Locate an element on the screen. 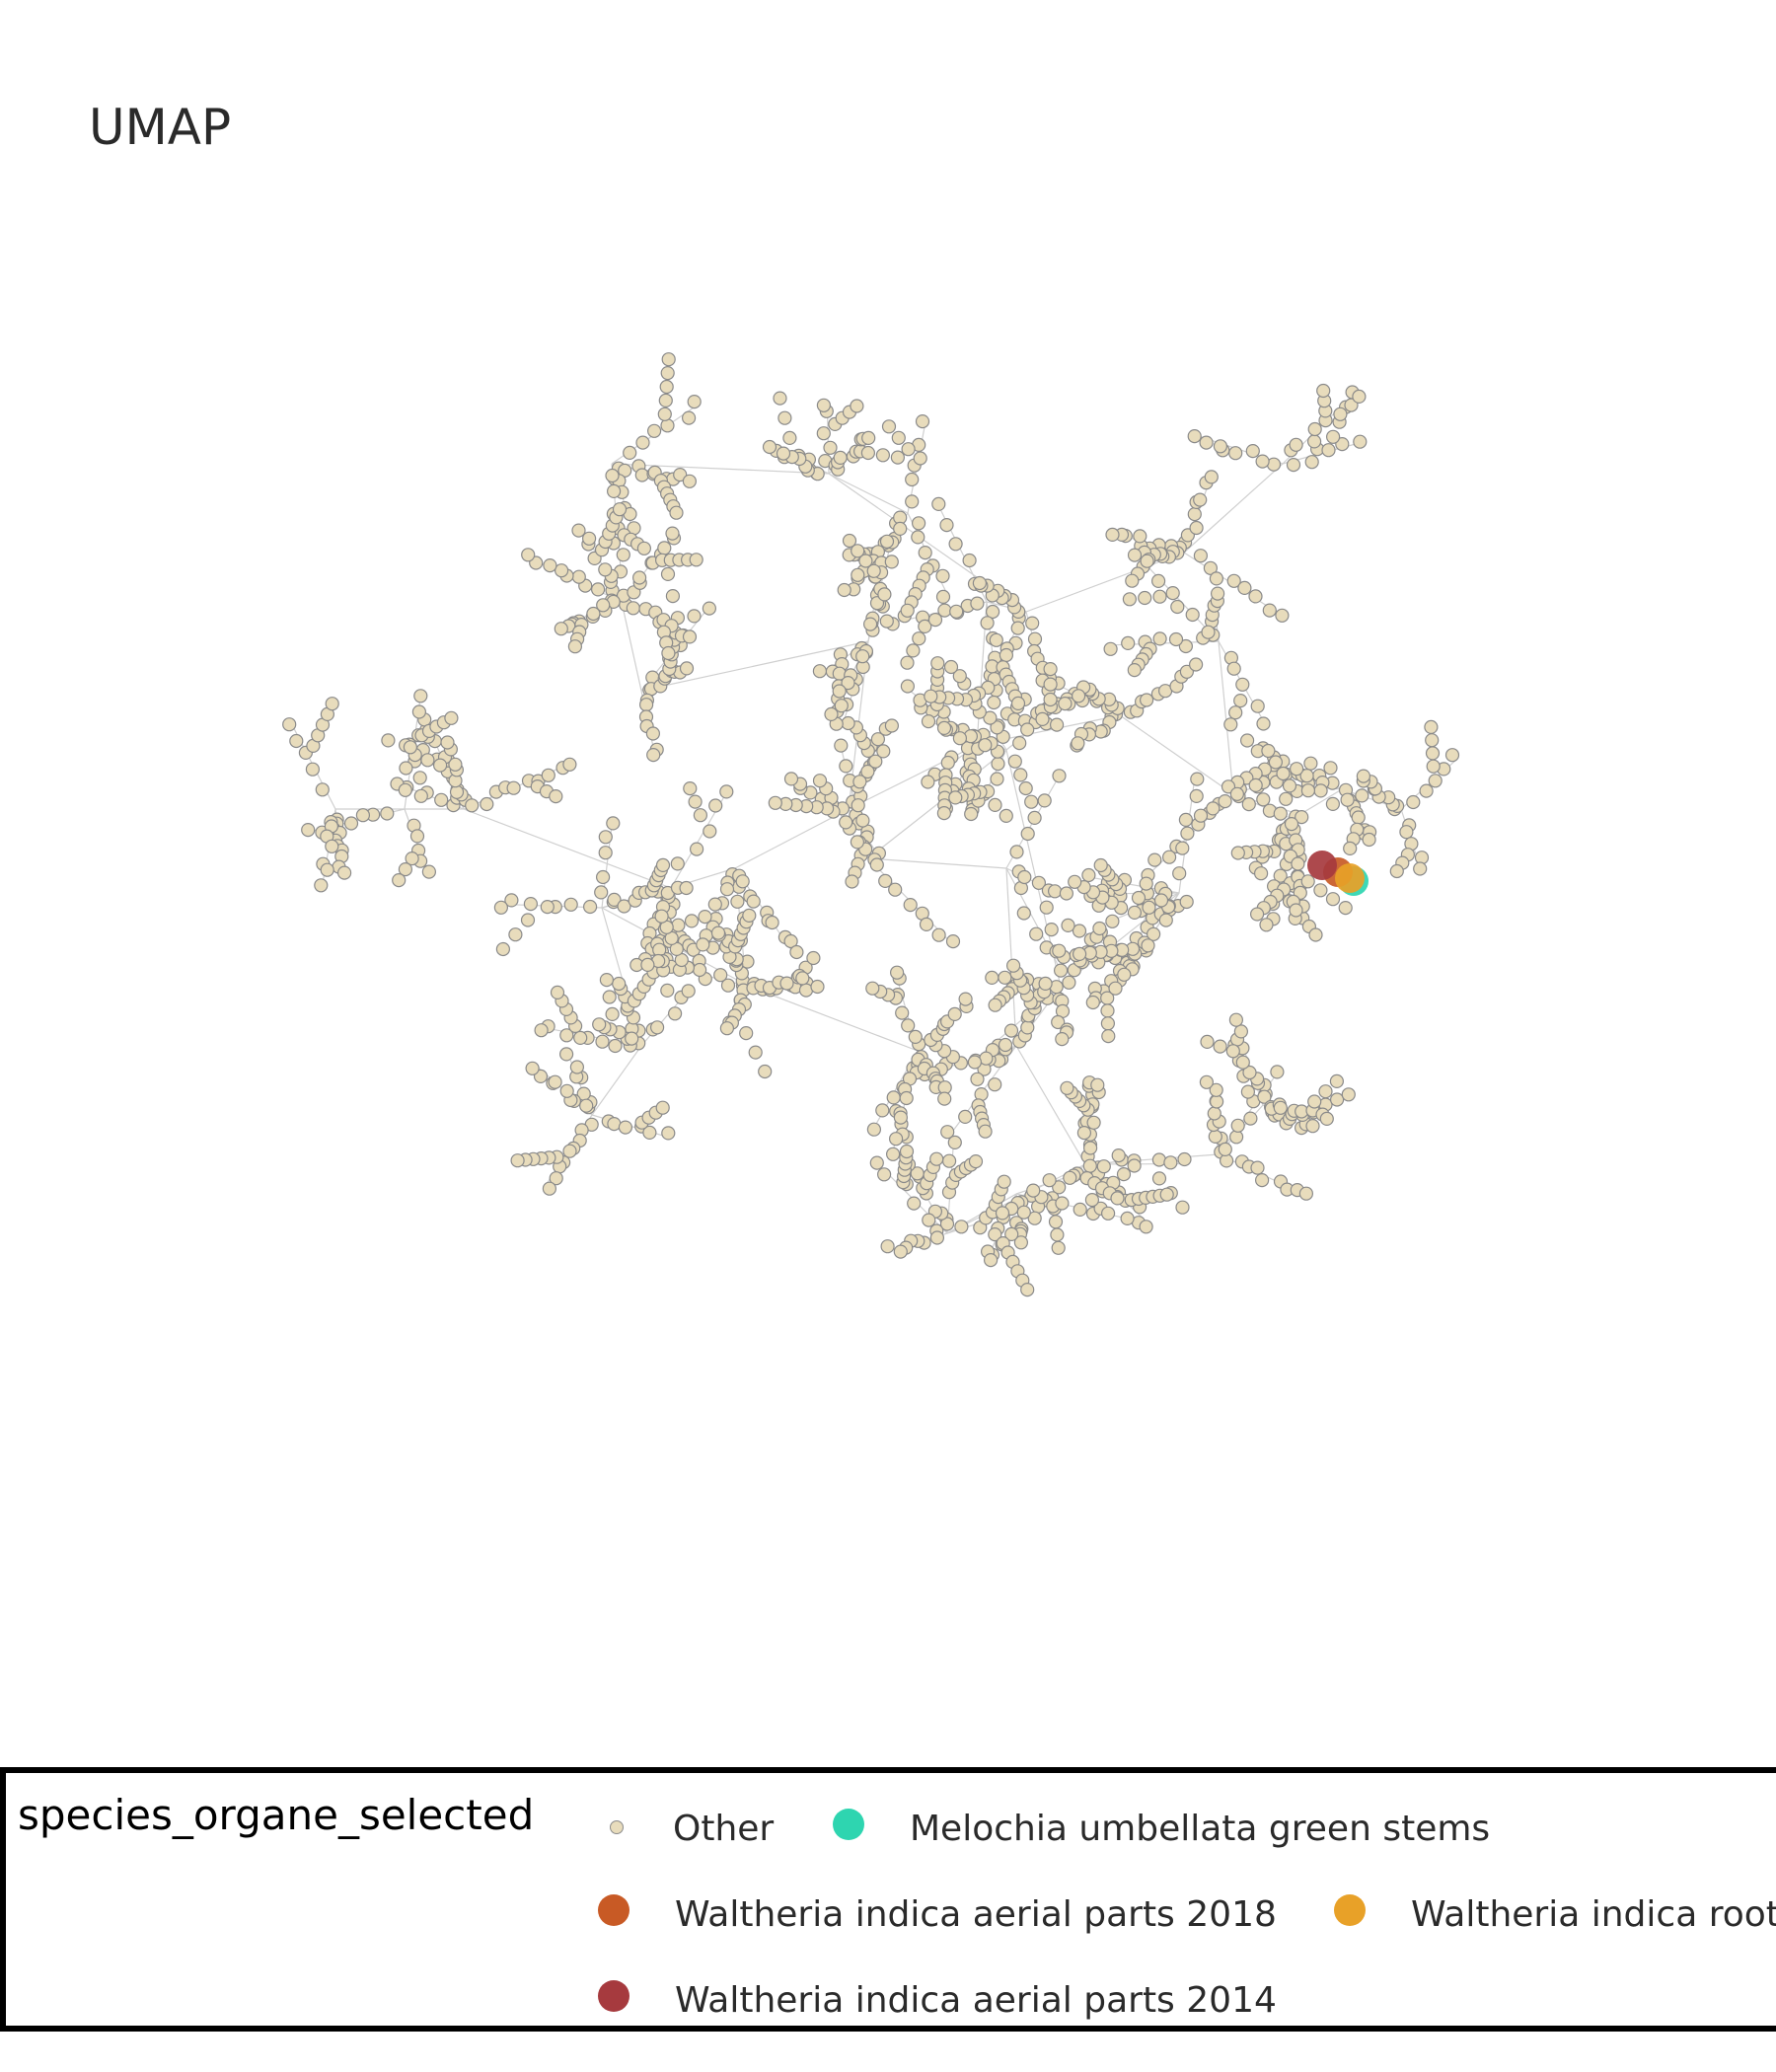 The image size is (1776, 2072). legend-title: species_organe_selected is located at coordinates (277, 1815).